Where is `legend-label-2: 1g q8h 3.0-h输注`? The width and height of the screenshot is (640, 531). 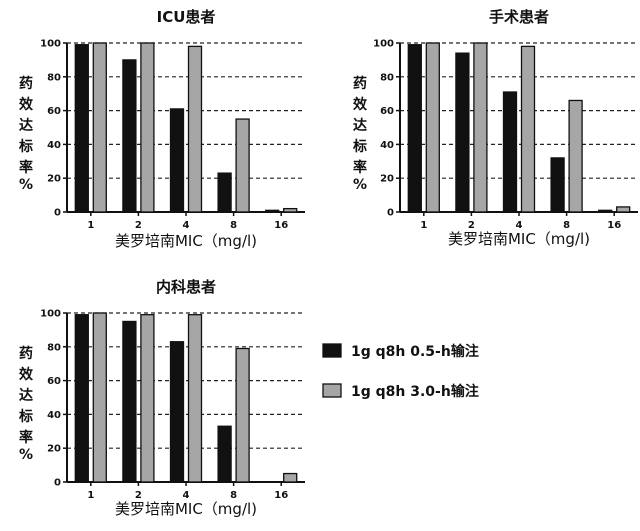
legend-label-2: 1g q8h 3.0-h输注 is located at coordinates (415, 391).